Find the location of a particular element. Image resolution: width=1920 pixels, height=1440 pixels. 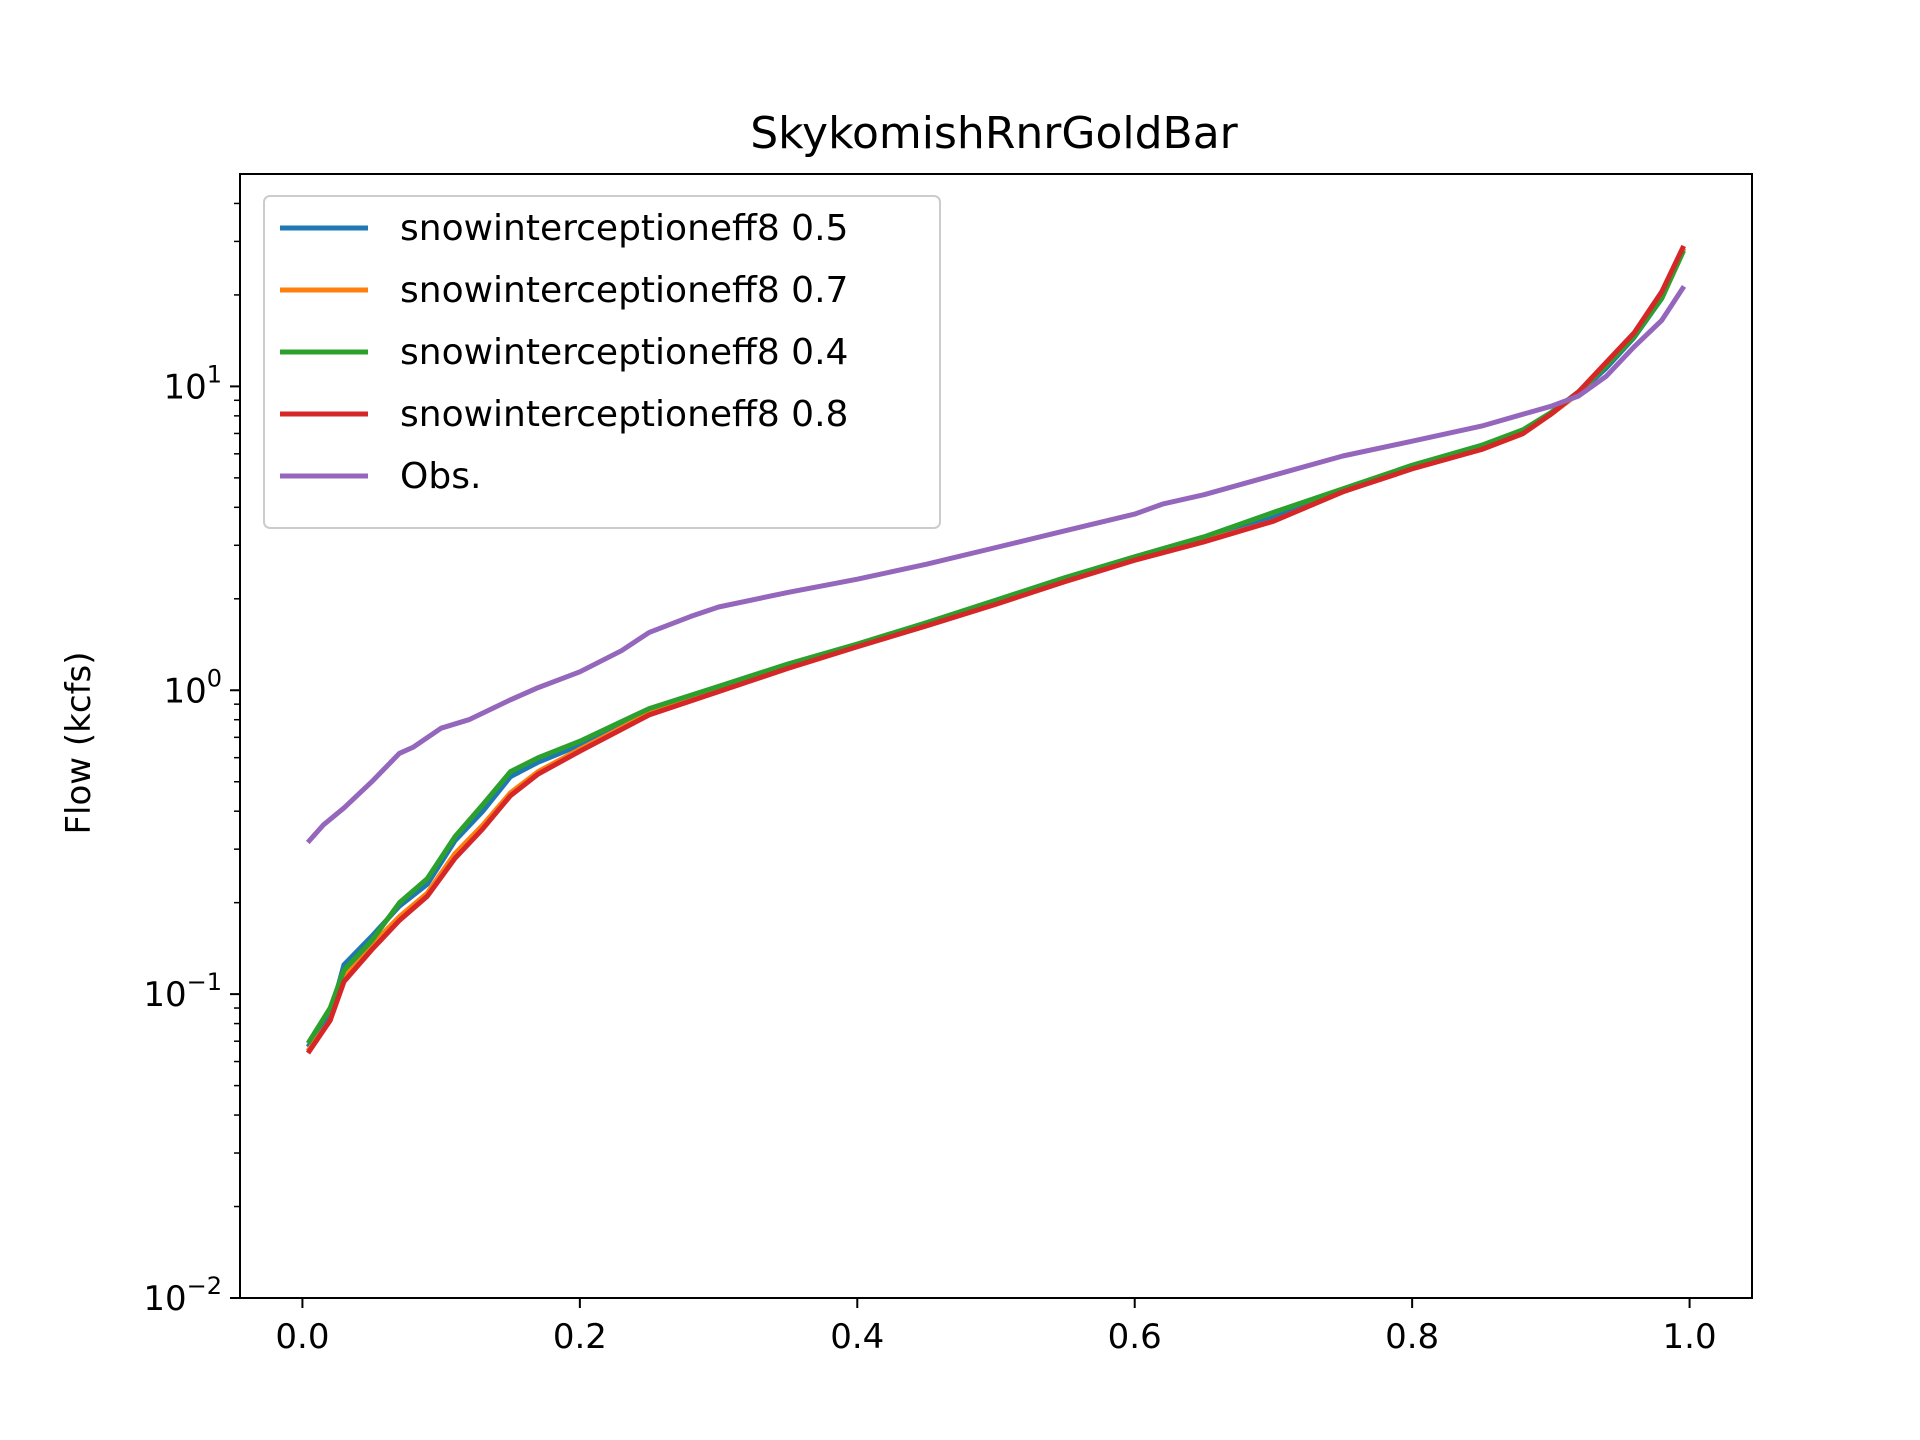

y-tick-label: 10⁻¹ is located at coordinates (182, 991).